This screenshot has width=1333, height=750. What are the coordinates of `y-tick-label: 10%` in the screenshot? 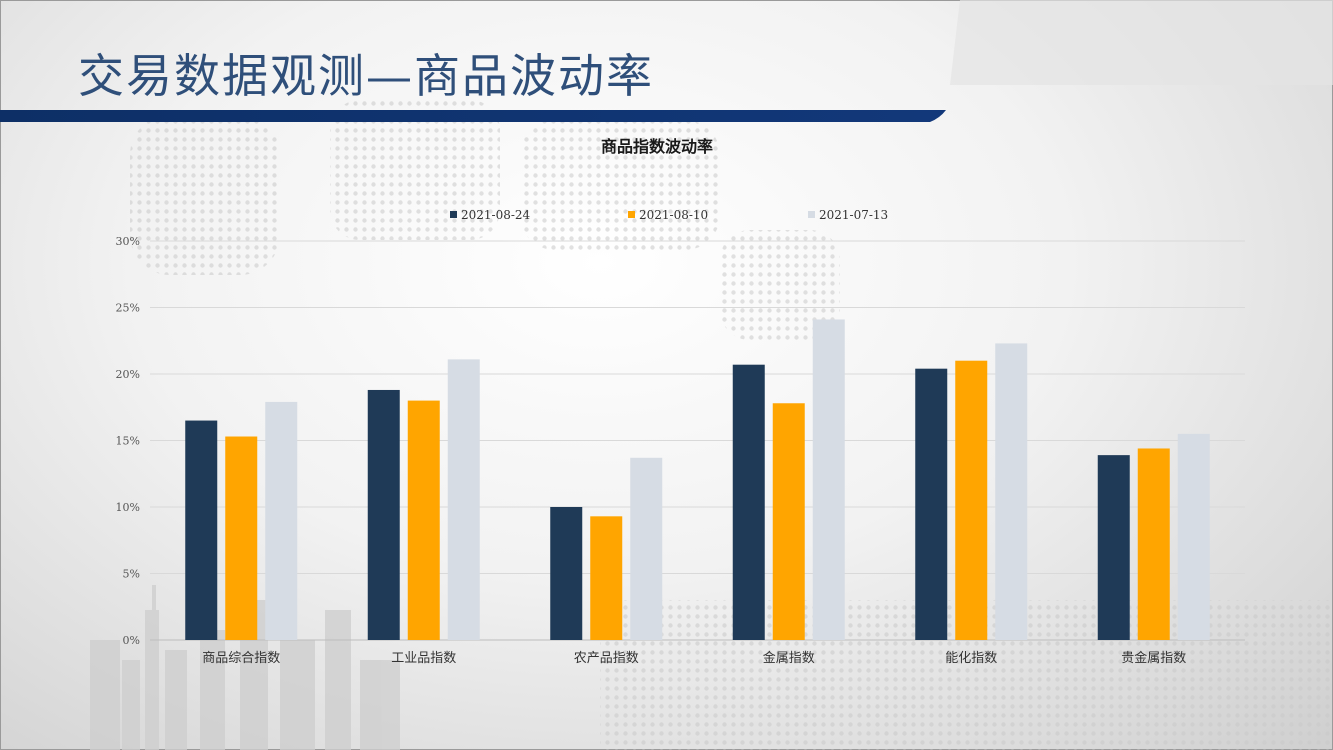 It's located at (128, 507).